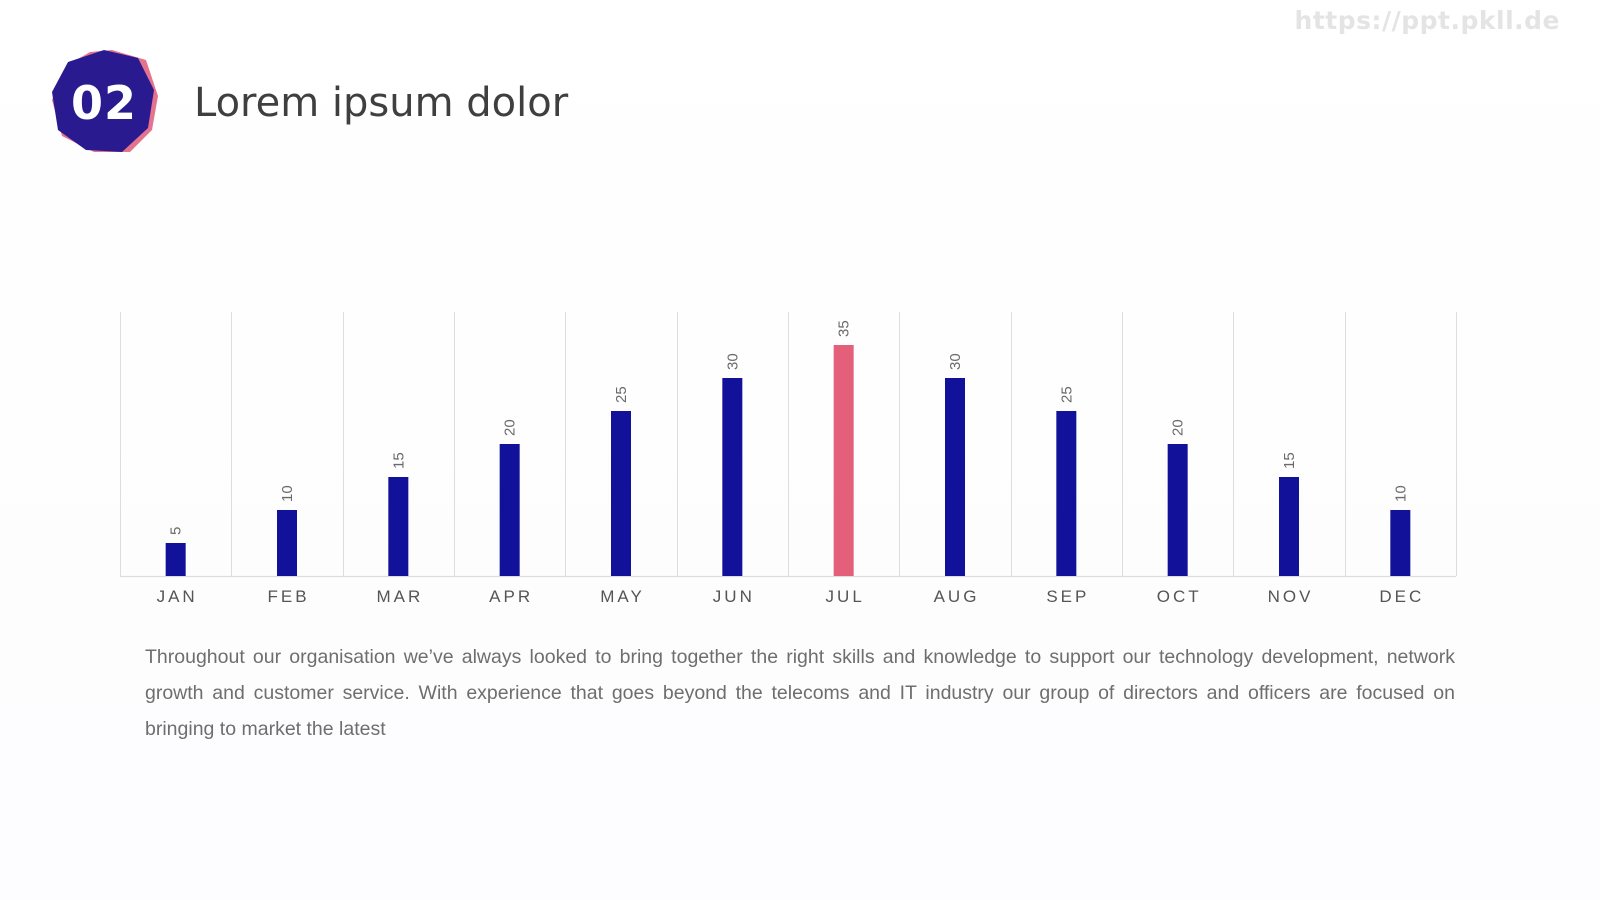 The image size is (1600, 900). What do you see at coordinates (844, 328) in the screenshot?
I see `data-label-jul: 35` at bounding box center [844, 328].